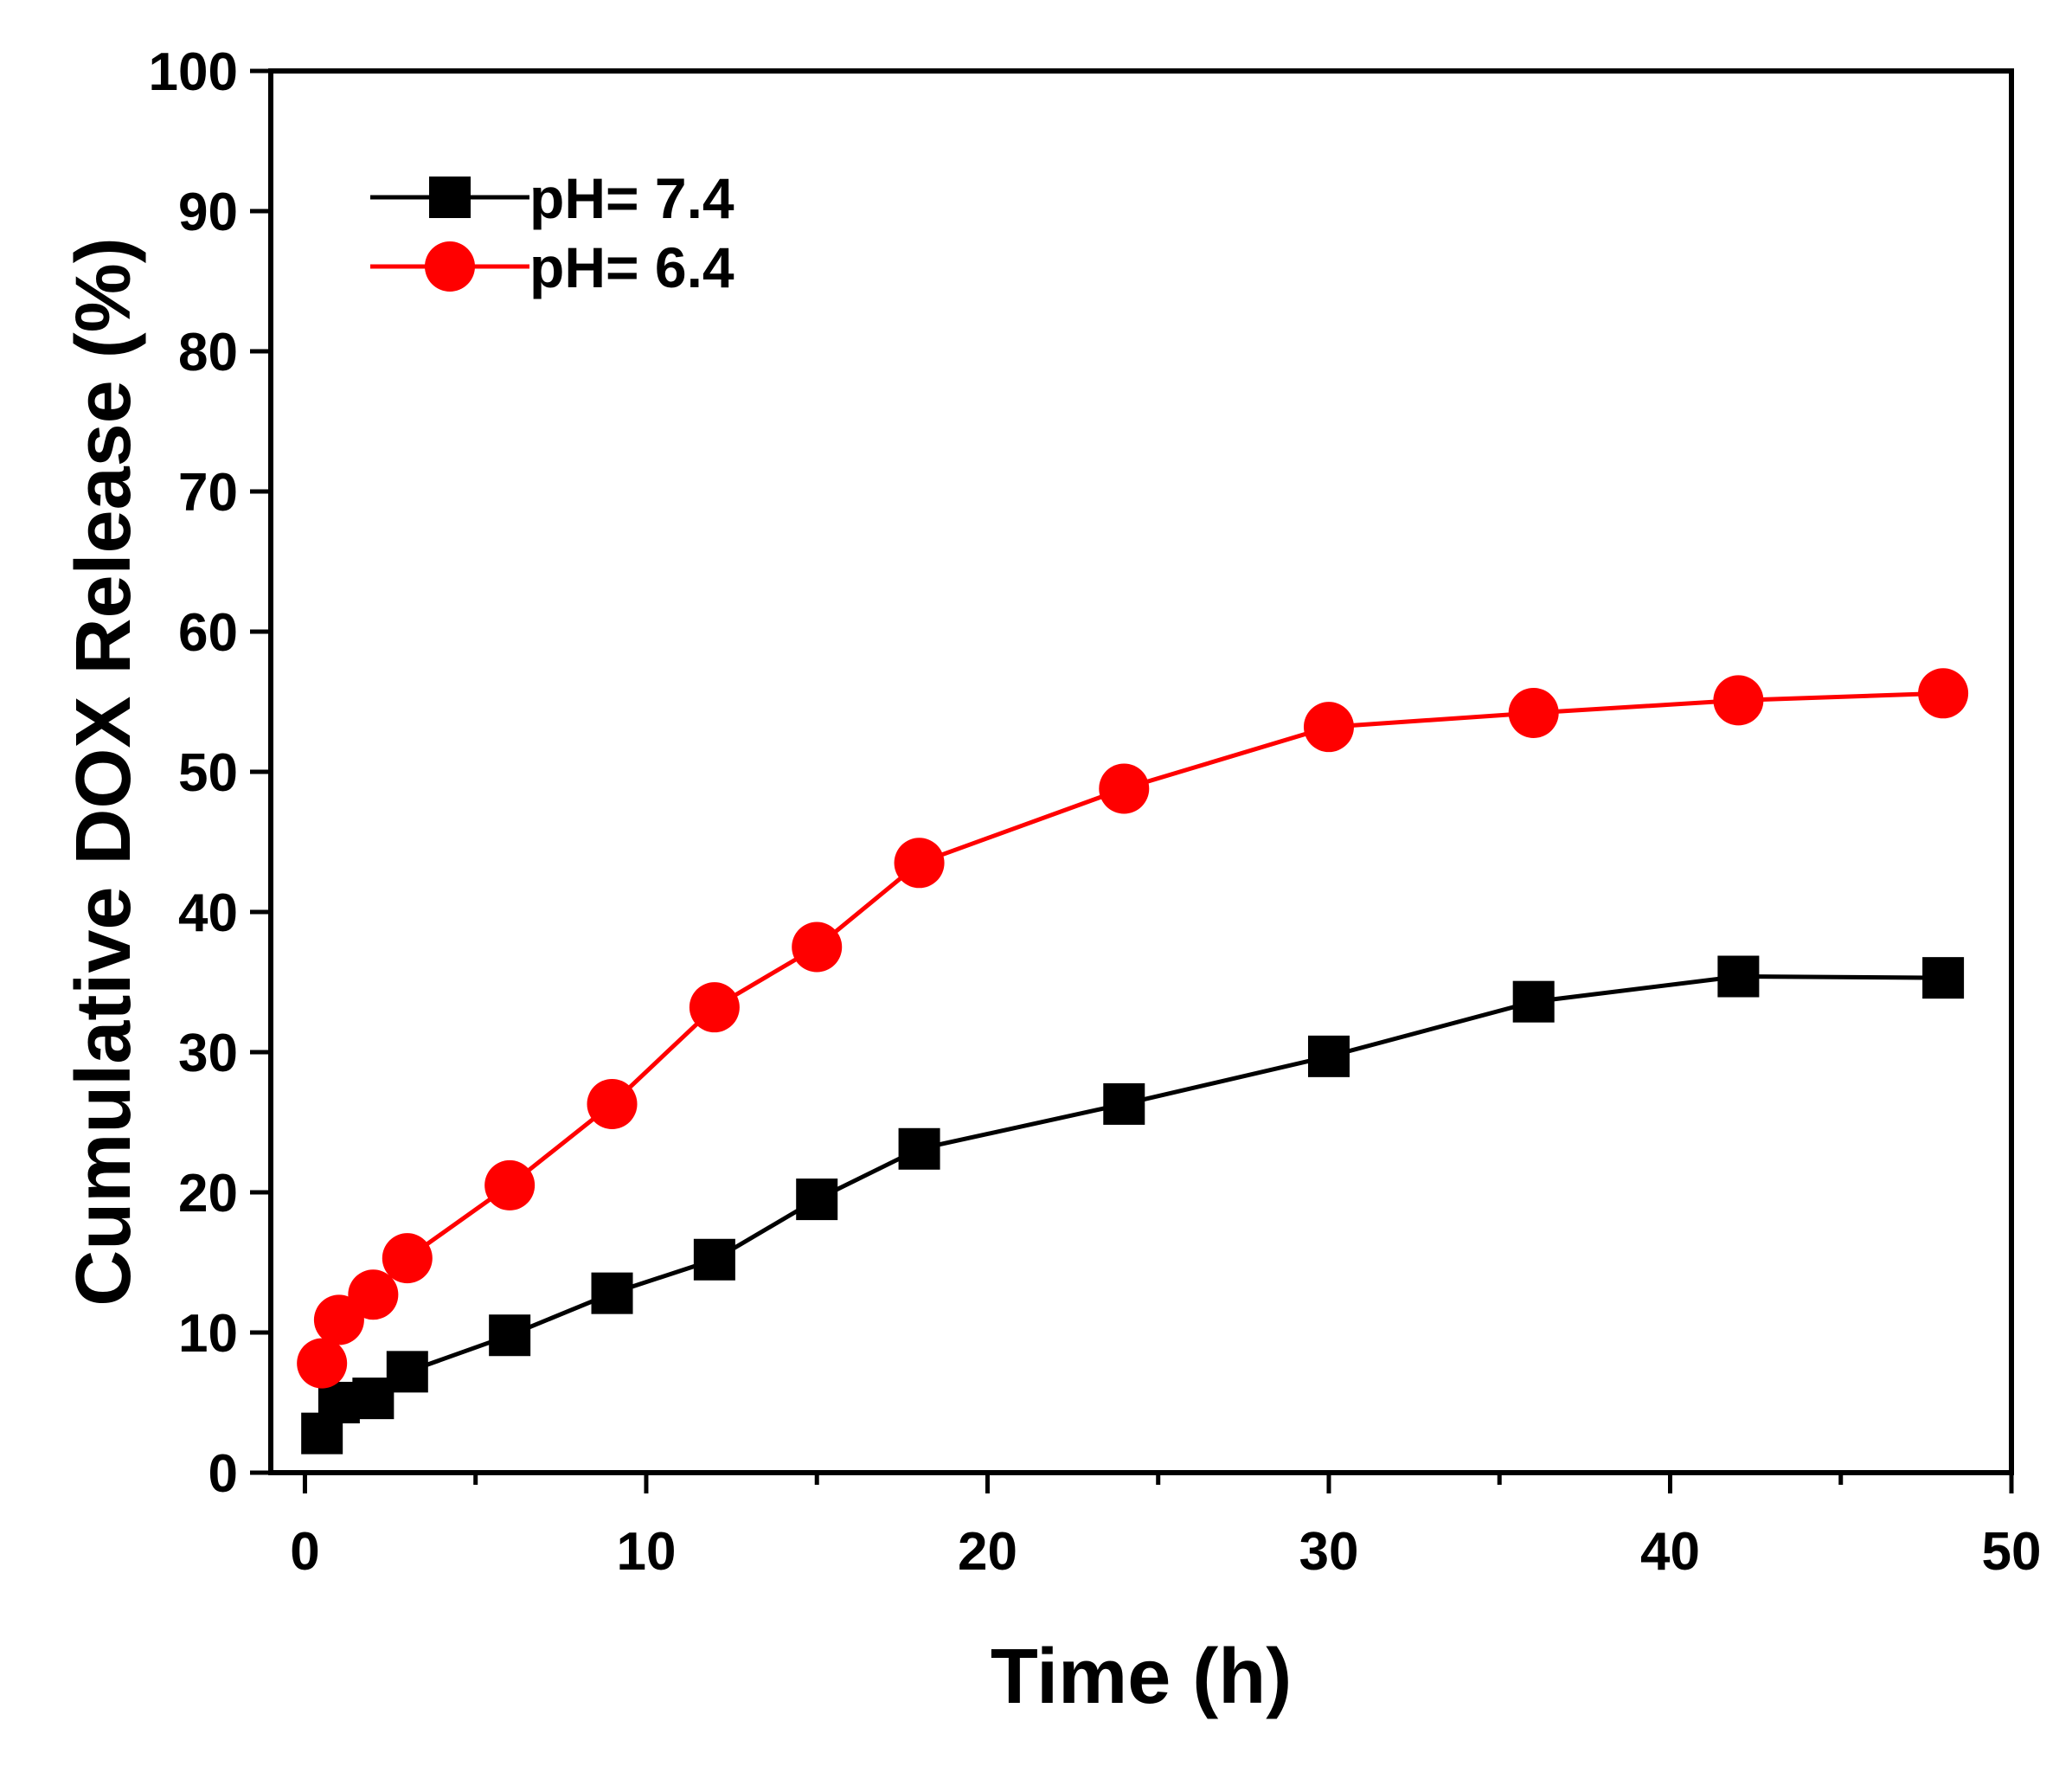  What do you see at coordinates (223, 1474) in the screenshot?
I see `y-tick-label: 0` at bounding box center [223, 1474].